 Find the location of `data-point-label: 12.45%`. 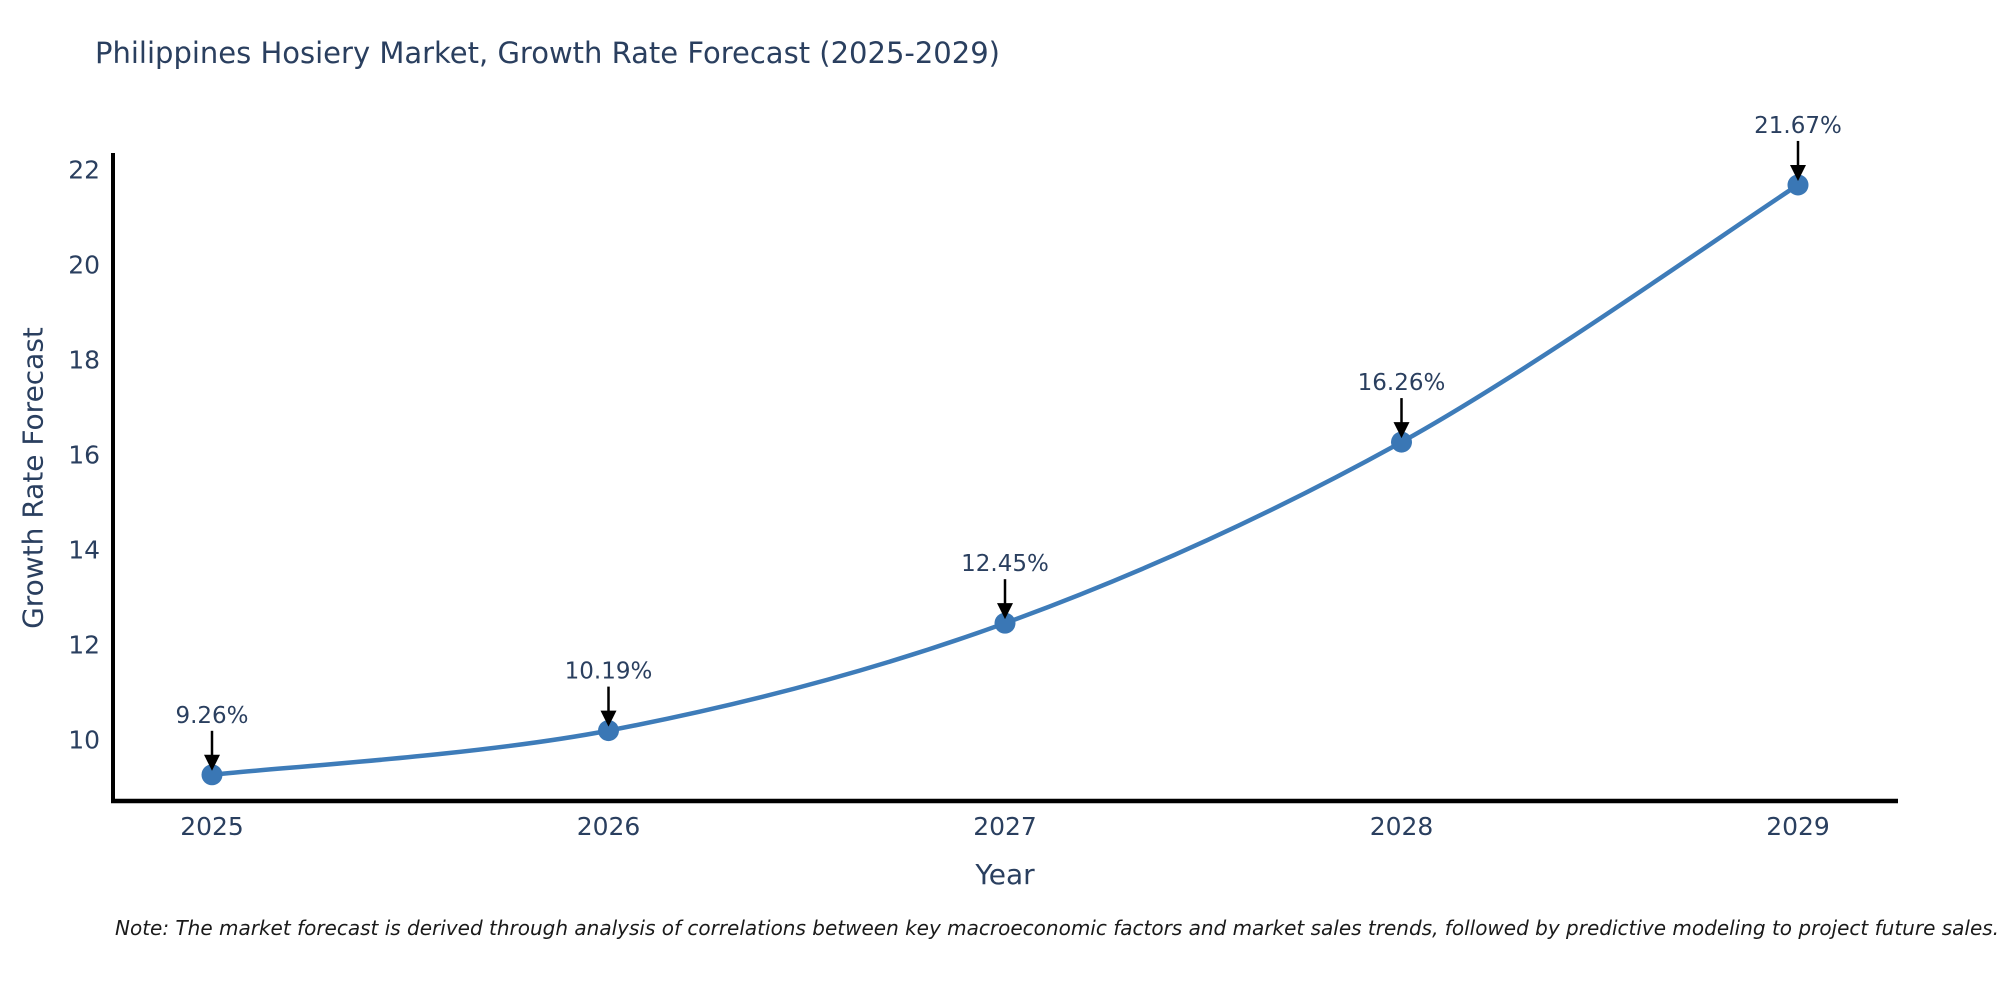

data-point-label: 12.45% is located at coordinates (1005, 564).